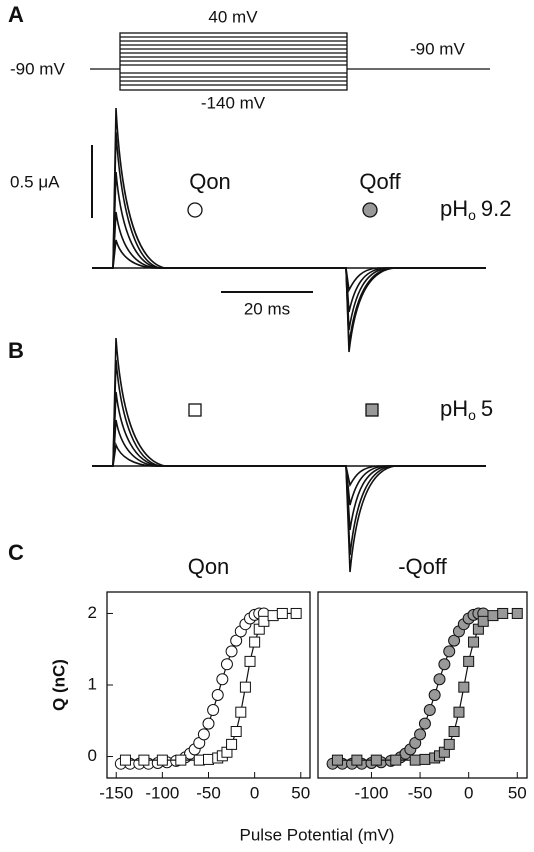 The height and width of the screenshot is (852, 534). I want to click on y-tick-label: 0, so click(92, 755).